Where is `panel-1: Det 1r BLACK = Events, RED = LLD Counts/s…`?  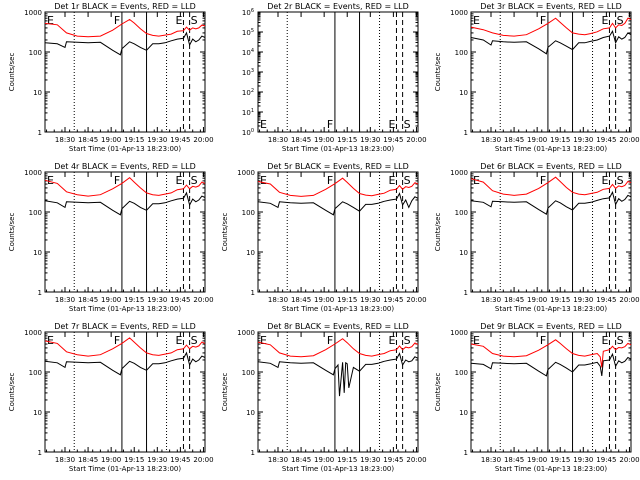
panel-1: Det 1r BLACK = Events, RED = LLD Counts/s… is located at coordinates (111, 77).